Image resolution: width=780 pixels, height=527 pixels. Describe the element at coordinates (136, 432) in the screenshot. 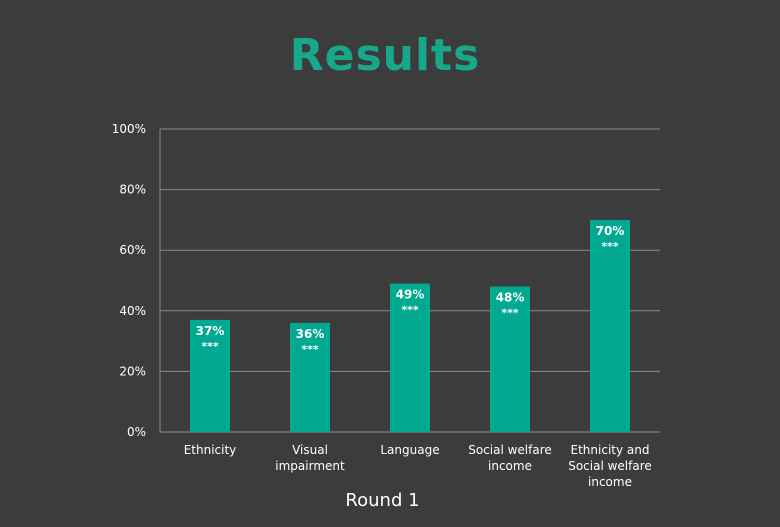

I see `y-tick-label: 0%` at that location.